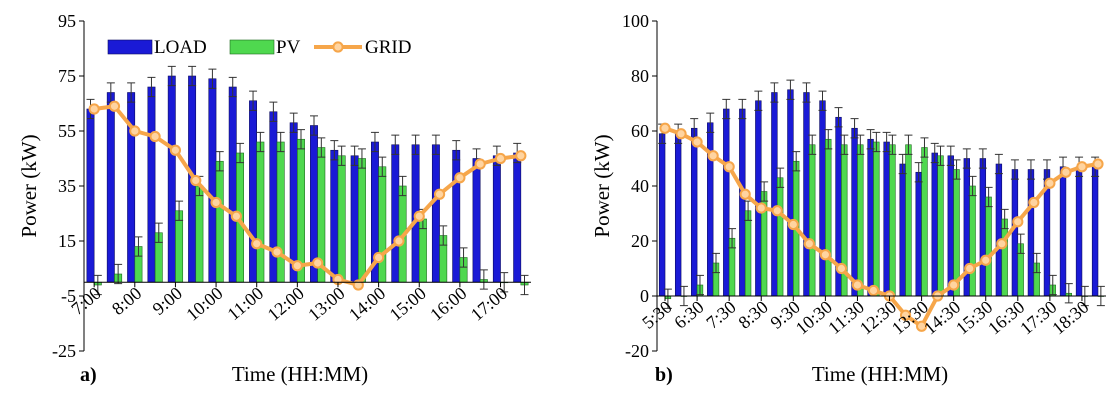 This screenshot has height=395, width=1108. I want to click on y-tick-label: 75, so click(67, 76).